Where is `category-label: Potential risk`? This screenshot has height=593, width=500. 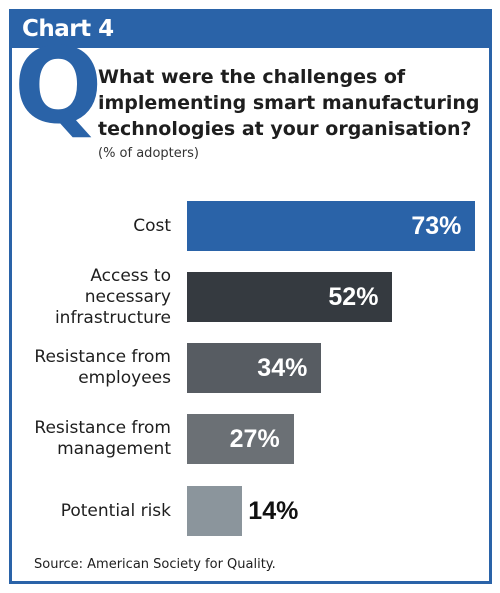 category-label: Potential risk is located at coordinates (116, 511).